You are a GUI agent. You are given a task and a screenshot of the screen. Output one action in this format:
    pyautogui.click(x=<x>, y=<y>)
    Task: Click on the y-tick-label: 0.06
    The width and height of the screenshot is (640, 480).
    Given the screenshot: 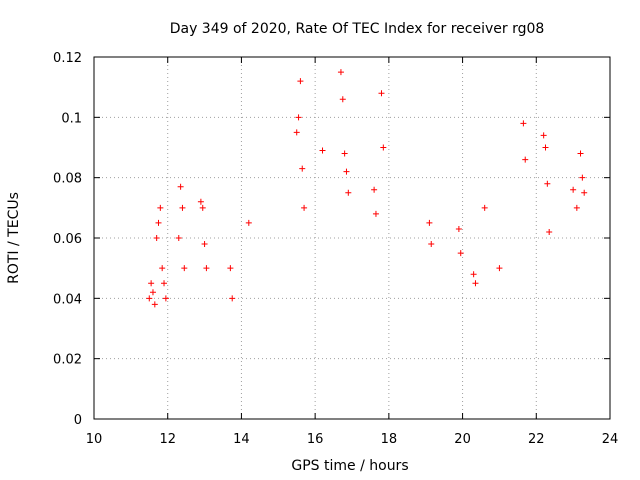 What is the action you would take?
    pyautogui.click(x=67, y=239)
    